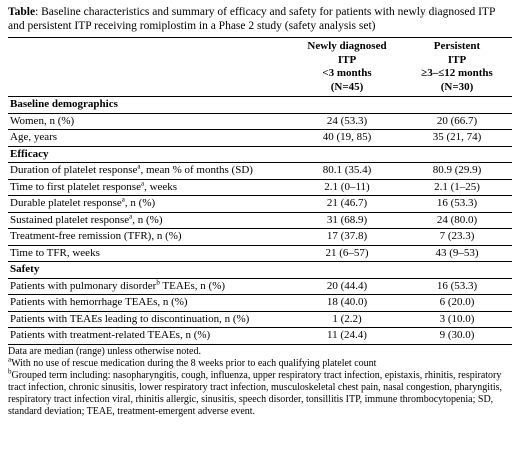 The image size is (520, 449). What do you see at coordinates (457, 303) in the screenshot?
I see `value-persistent: 6 (20.0)` at bounding box center [457, 303].